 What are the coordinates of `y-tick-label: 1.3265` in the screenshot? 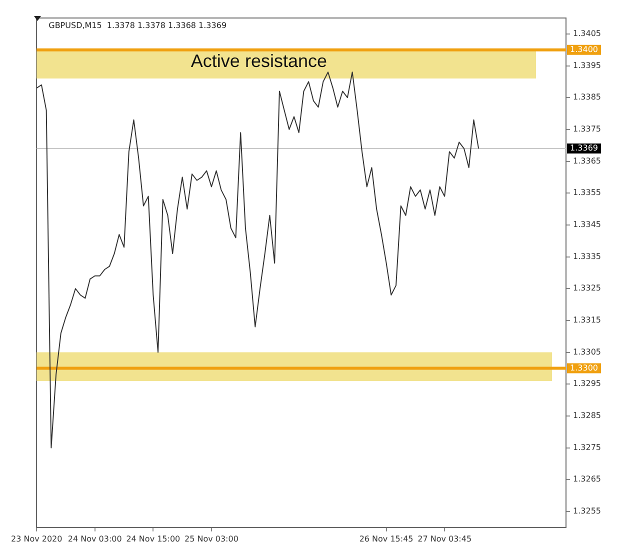 It's located at (587, 479).